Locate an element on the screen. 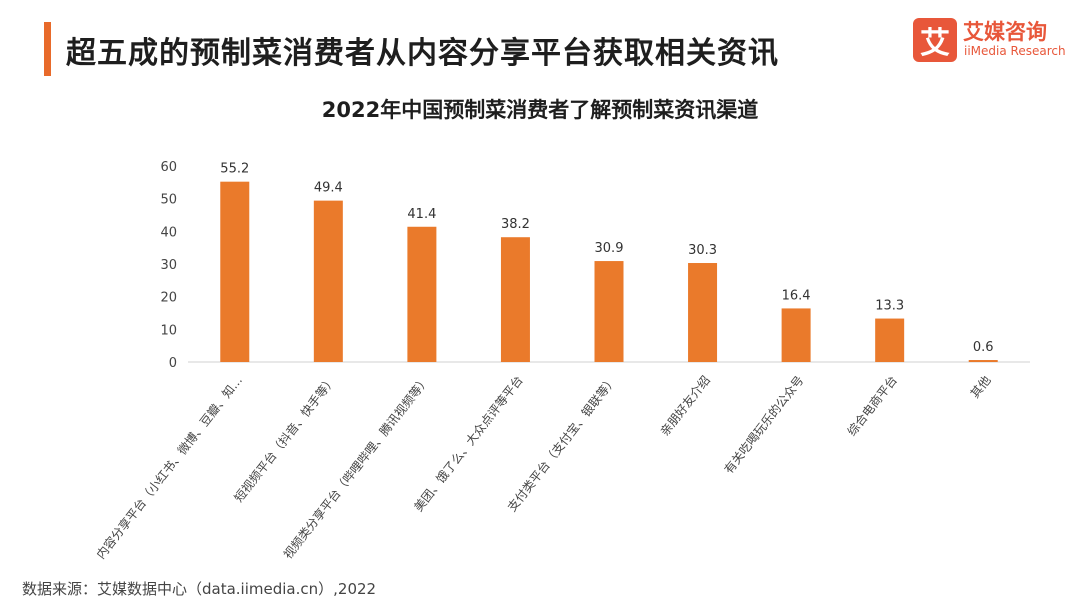  data-label: 38.2 is located at coordinates (515, 224).